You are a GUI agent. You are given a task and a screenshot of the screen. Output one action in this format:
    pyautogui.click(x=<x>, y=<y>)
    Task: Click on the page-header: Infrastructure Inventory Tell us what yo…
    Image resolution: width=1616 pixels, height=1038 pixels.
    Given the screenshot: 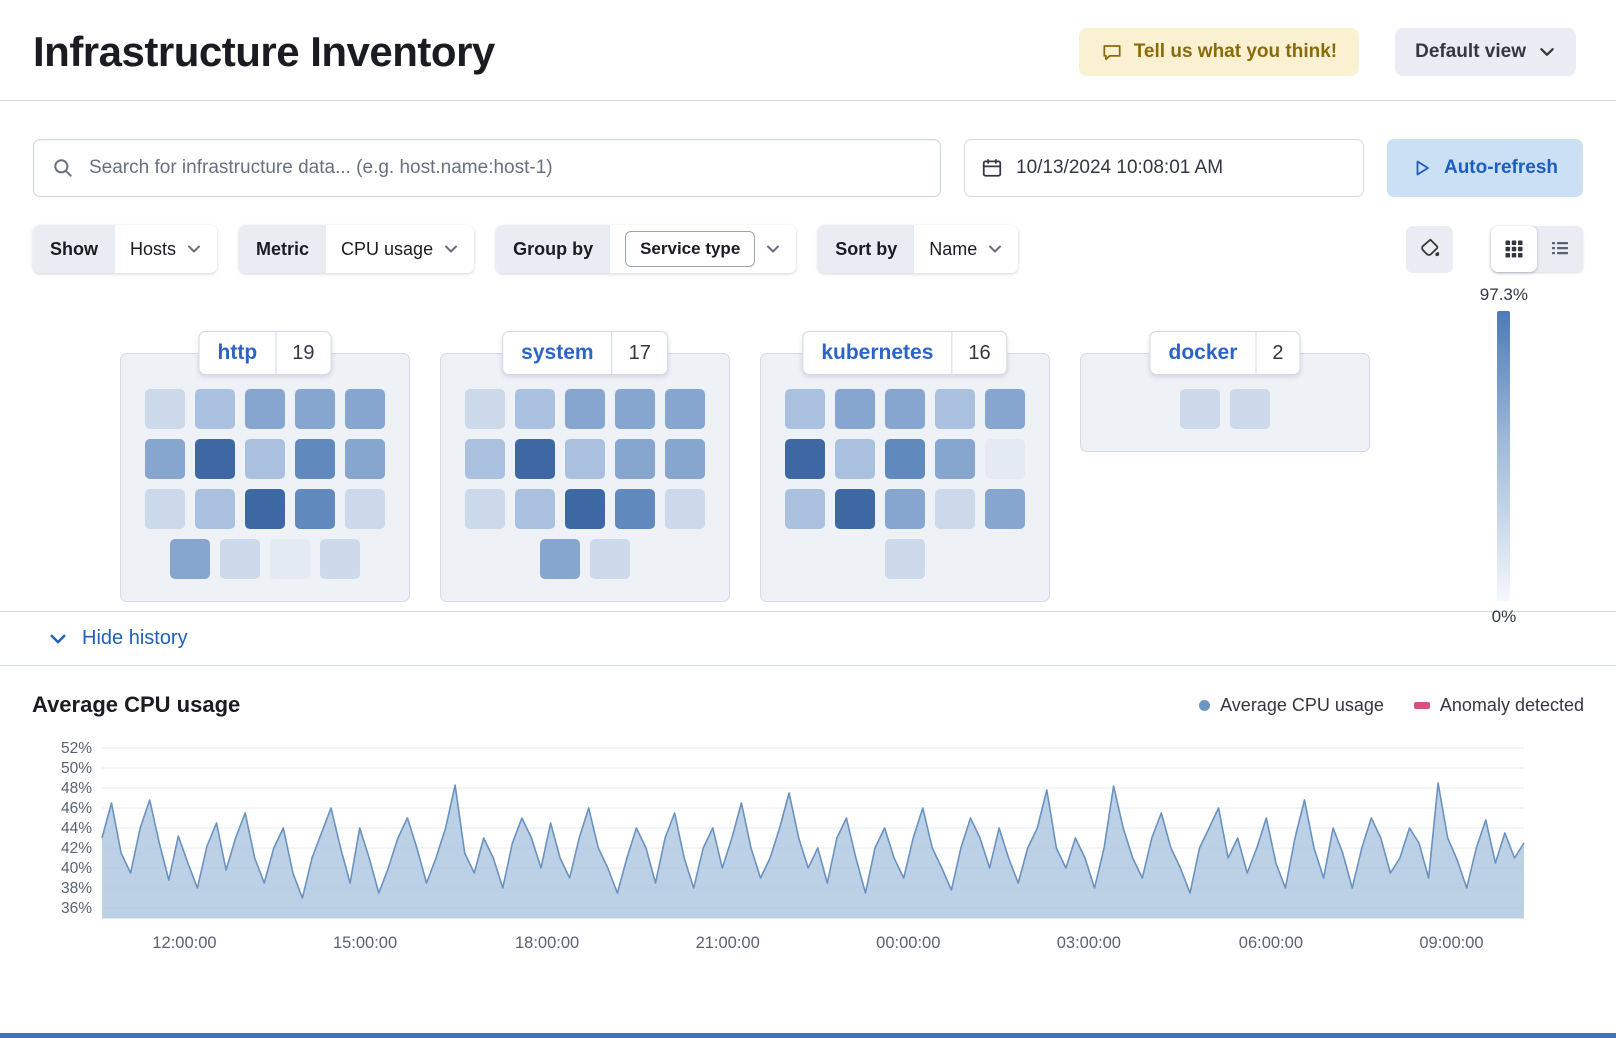 What is the action you would take?
    pyautogui.click(x=808, y=50)
    